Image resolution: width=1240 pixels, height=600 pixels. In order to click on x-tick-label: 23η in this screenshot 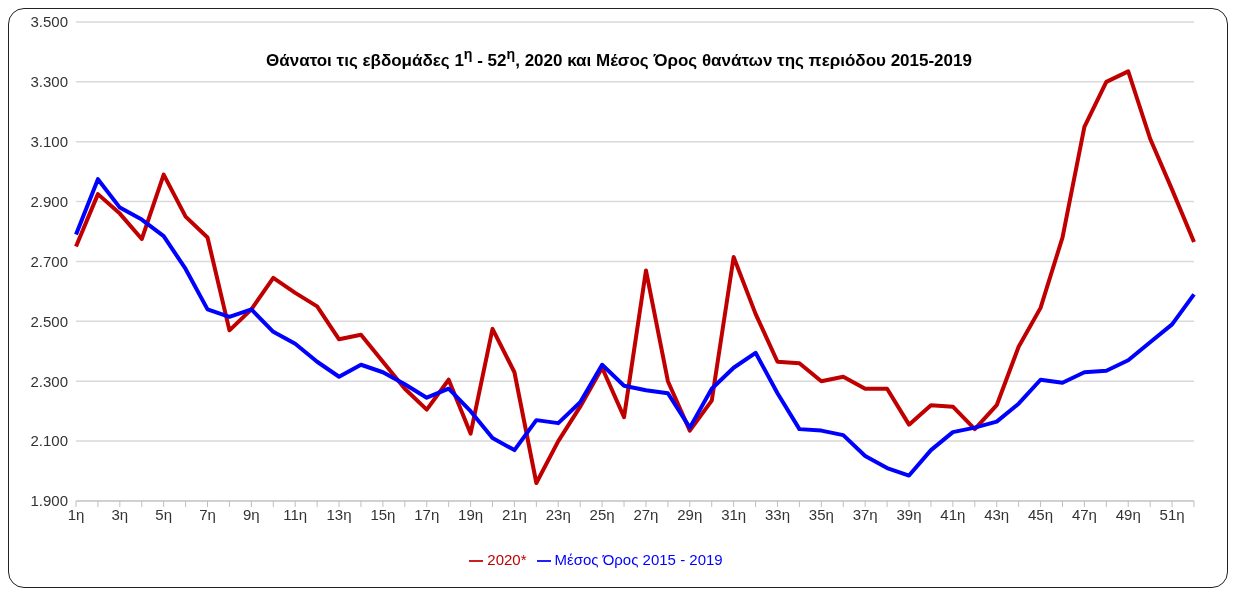, I will do `click(558, 514)`.